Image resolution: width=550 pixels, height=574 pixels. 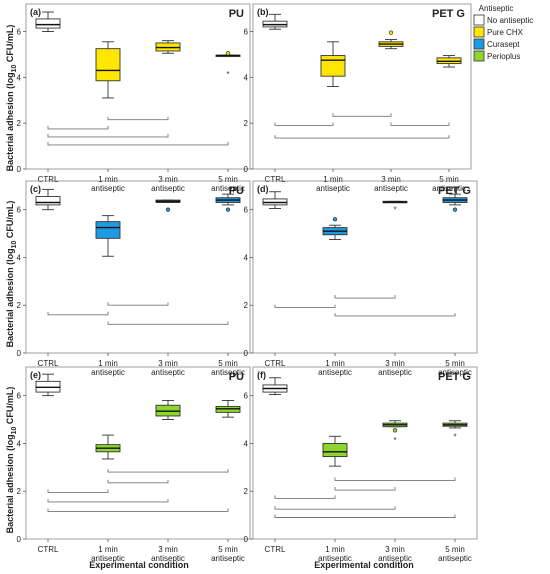 I want to click on panel-title: PET G, so click(x=454, y=191).